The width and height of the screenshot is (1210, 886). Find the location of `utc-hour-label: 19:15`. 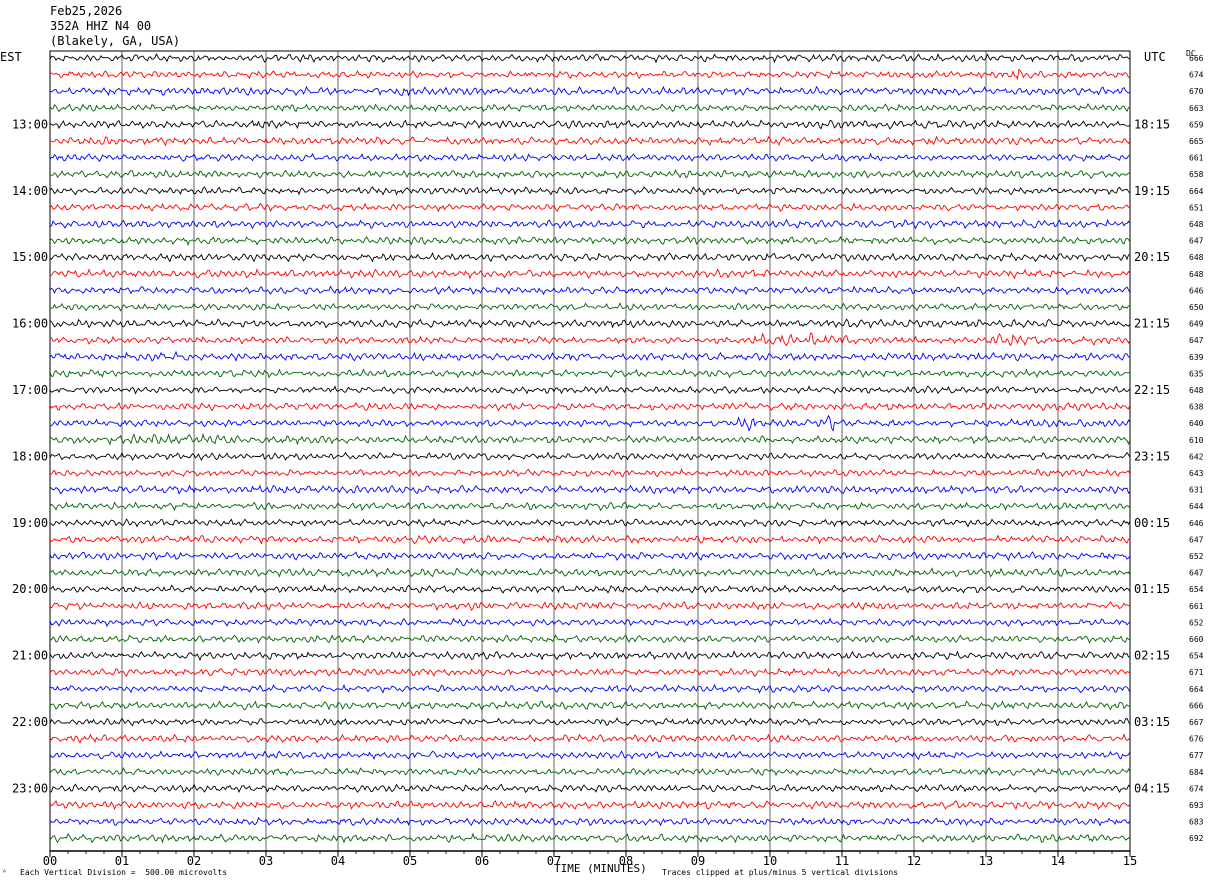

utc-hour-label: 19:15 is located at coordinates (1152, 191).